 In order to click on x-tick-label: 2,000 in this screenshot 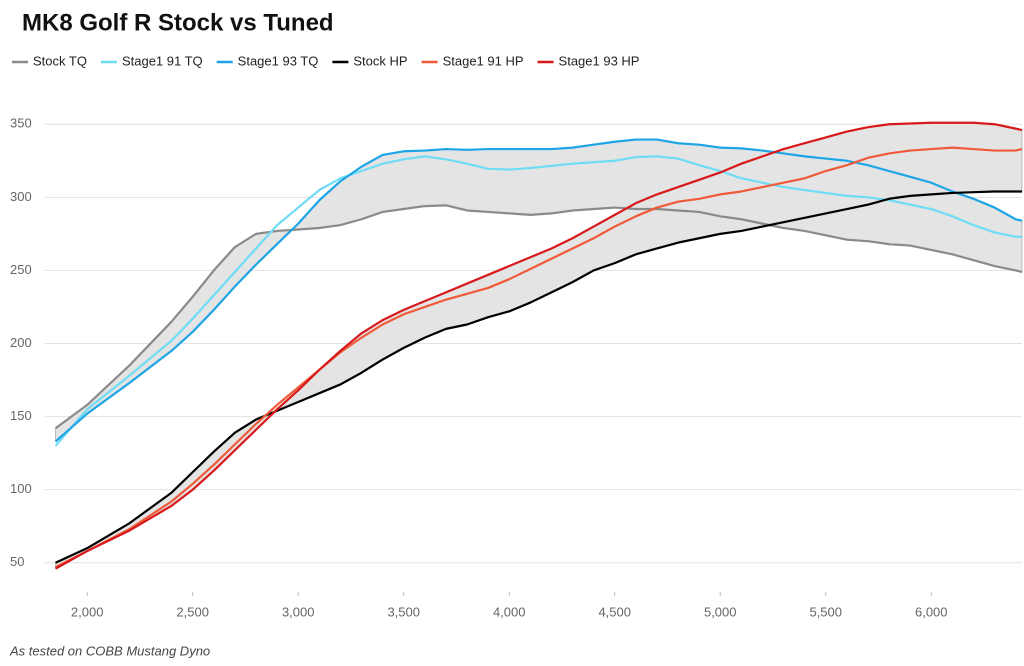, I will do `click(87, 611)`.